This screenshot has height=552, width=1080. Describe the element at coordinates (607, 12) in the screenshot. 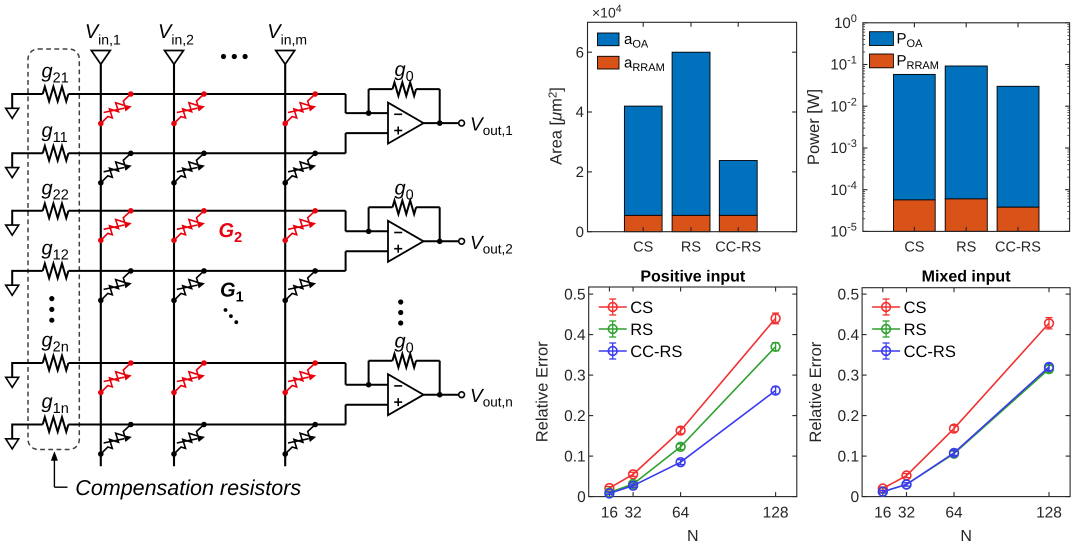

I see `svg-text: ×10⁴` at that location.